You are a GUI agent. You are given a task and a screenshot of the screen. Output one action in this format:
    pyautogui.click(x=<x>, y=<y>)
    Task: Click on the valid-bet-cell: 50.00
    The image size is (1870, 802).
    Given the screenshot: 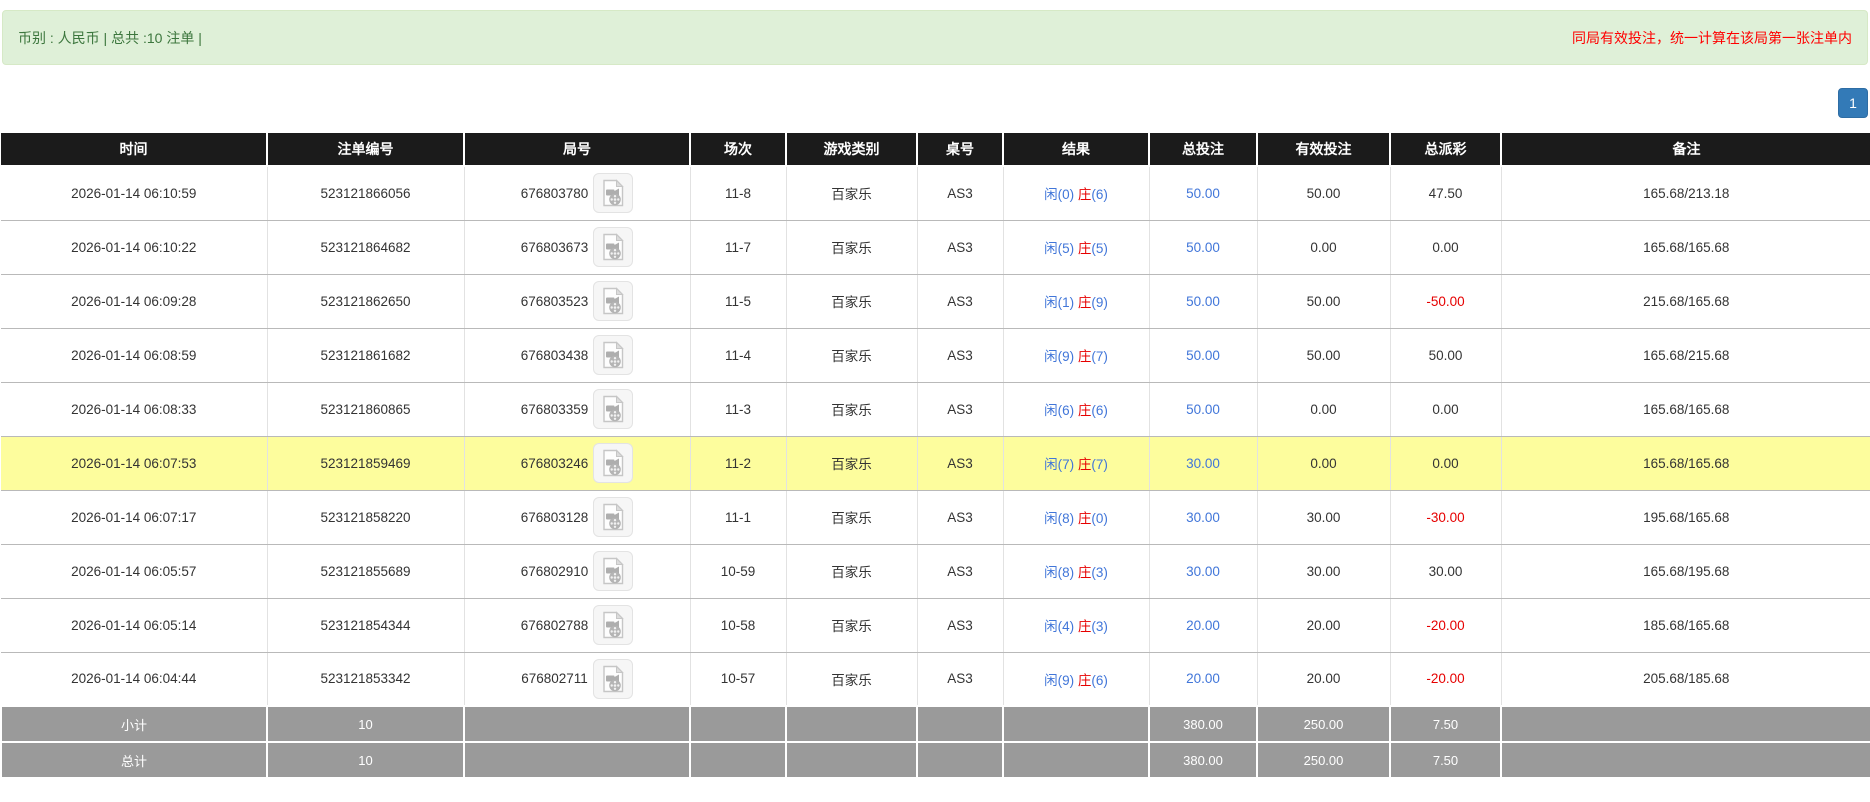 What is the action you would take?
    pyautogui.click(x=1324, y=355)
    